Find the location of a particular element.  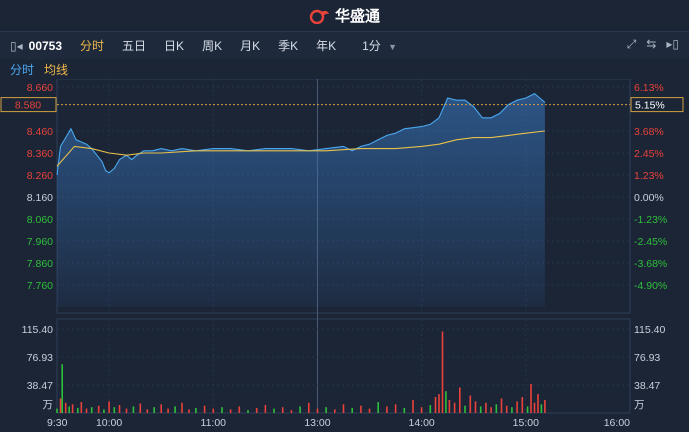

volume-tick-label: 76.93 is located at coordinates (647, 358).